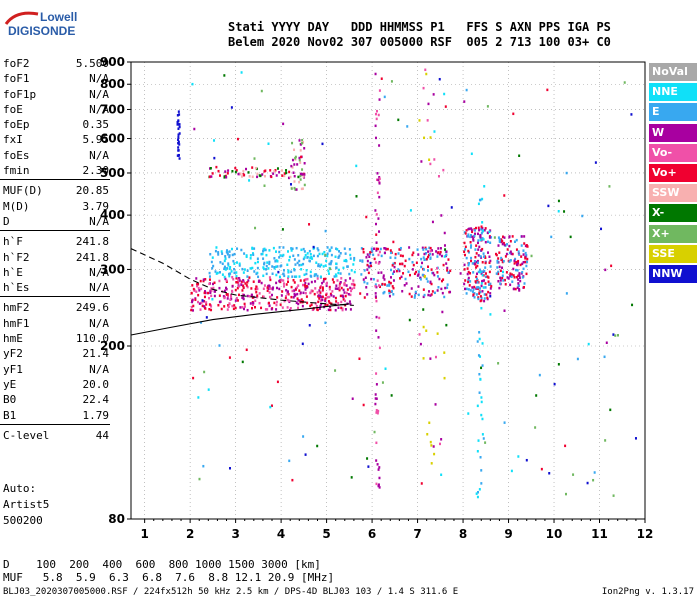  I want to click on param-value: N/A, so click(99, 221).